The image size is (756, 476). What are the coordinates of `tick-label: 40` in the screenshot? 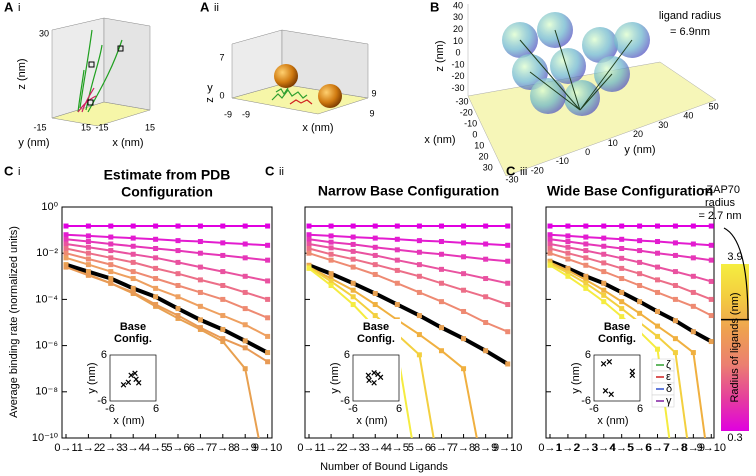 It's located at (458, 5).